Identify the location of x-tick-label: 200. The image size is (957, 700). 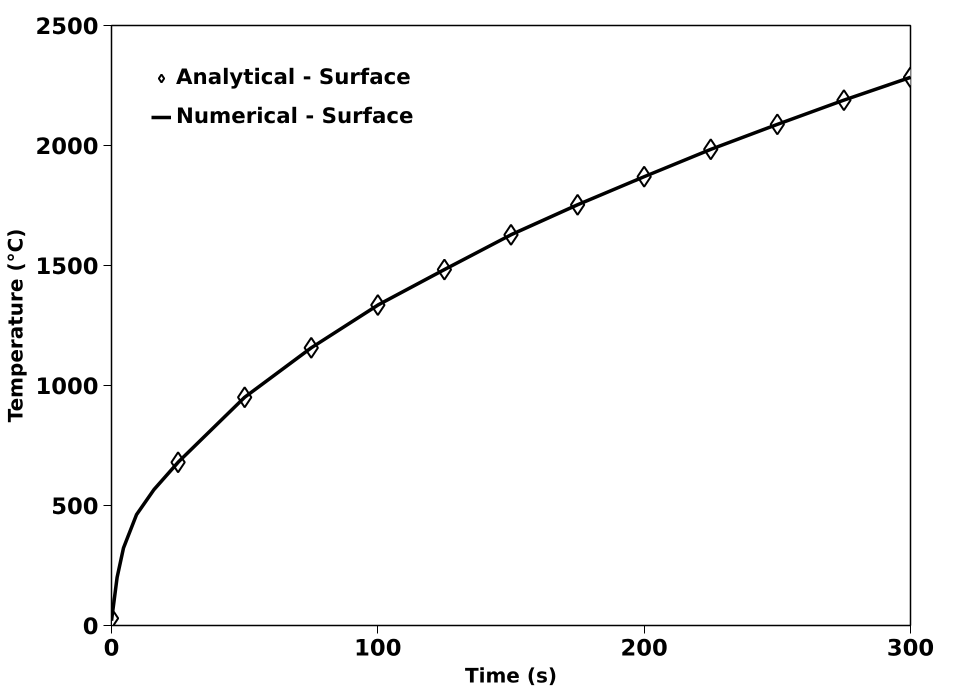
(644, 649).